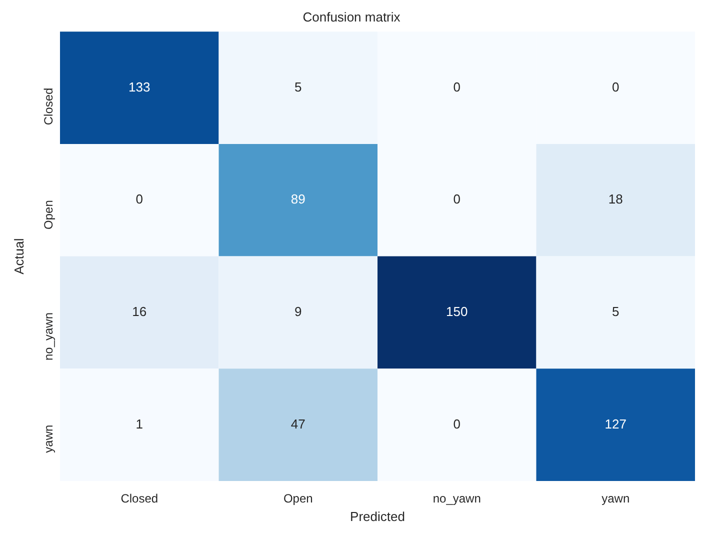 This screenshot has width=703, height=533. I want to click on y-tick-label: yawn, so click(48, 438).